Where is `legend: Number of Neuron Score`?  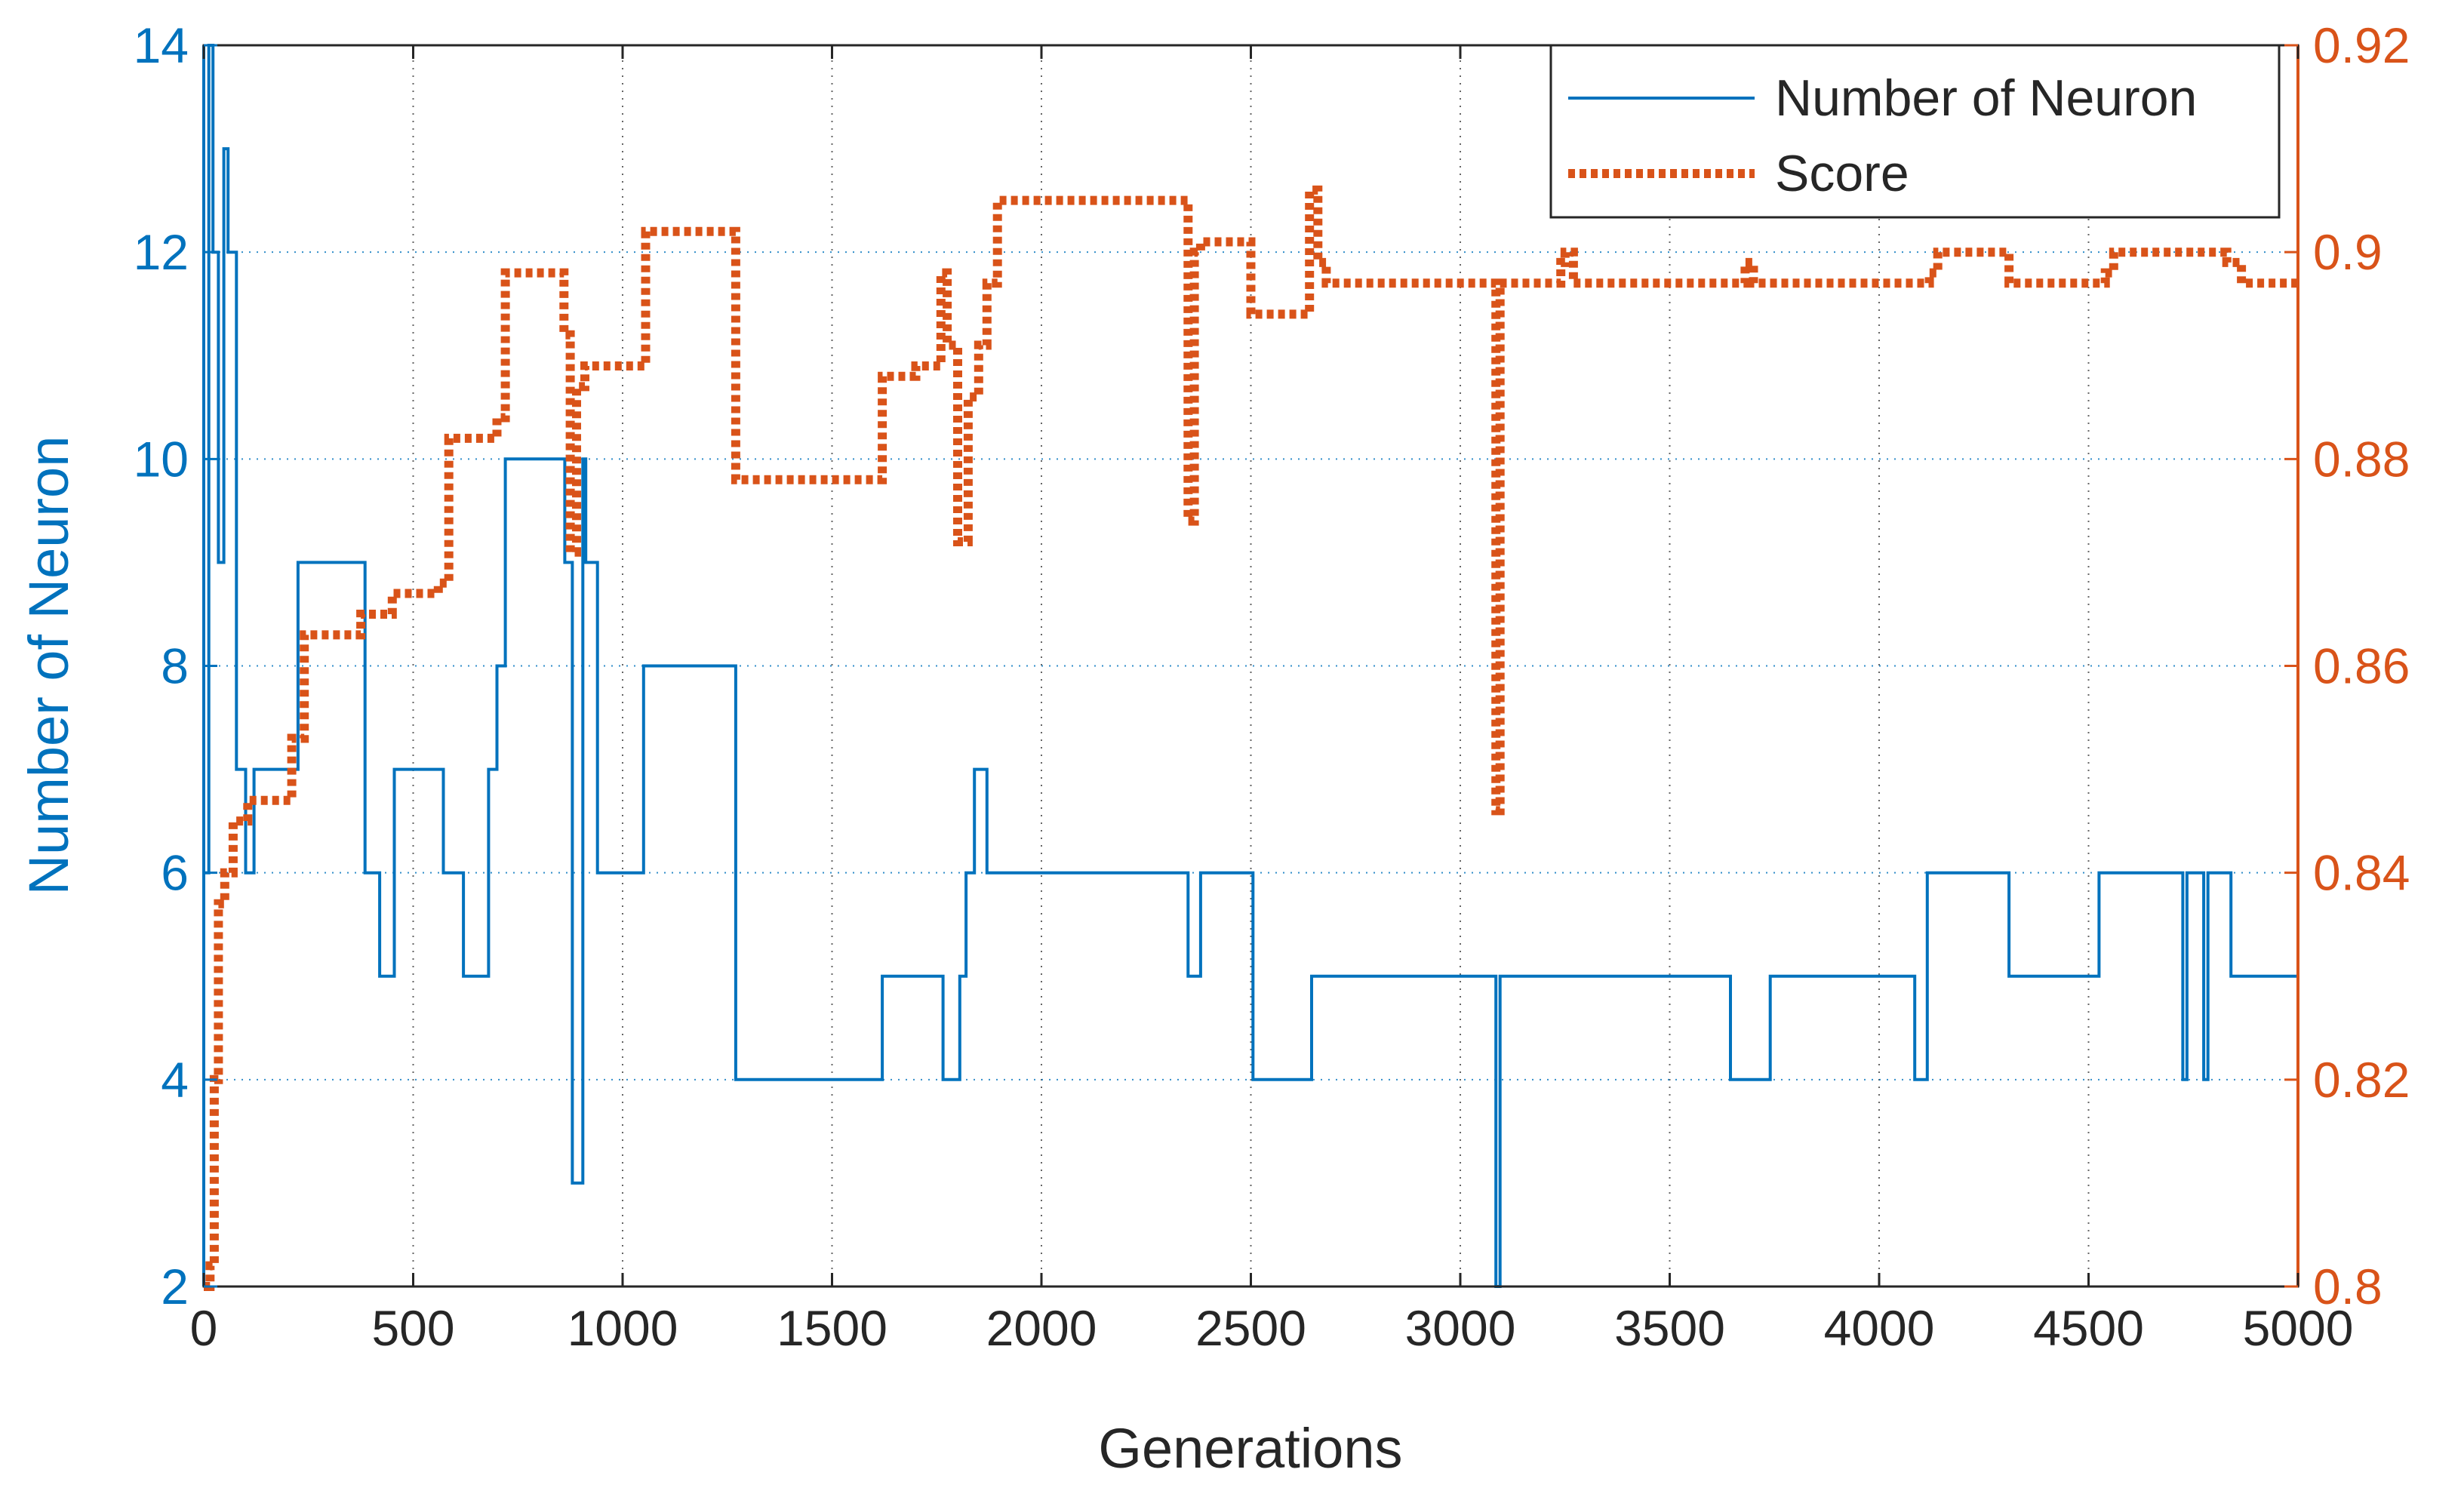 legend: Number of Neuron Score is located at coordinates (1915, 131).